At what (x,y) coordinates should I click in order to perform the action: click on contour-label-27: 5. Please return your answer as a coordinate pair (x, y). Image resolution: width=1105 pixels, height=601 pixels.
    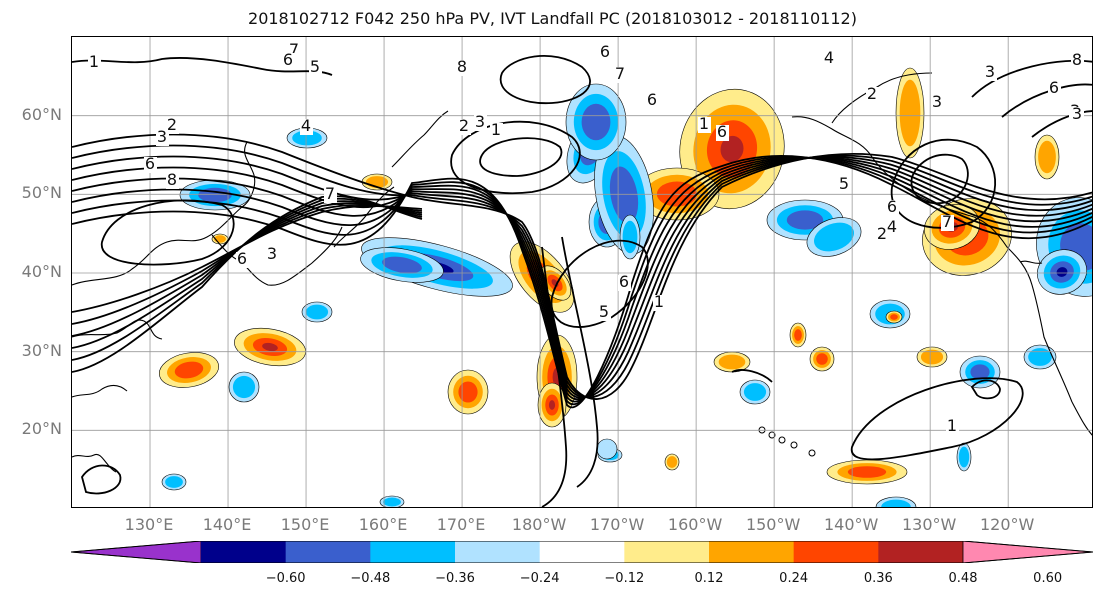
    Looking at the image, I should click on (844, 183).